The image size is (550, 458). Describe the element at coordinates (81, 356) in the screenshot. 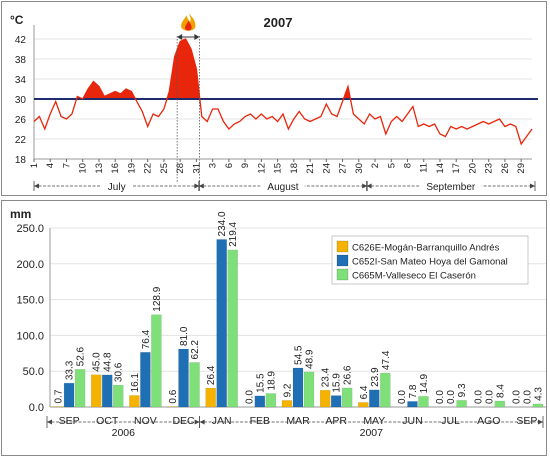

I see `rainfall-bar-value-label: 52.6` at that location.